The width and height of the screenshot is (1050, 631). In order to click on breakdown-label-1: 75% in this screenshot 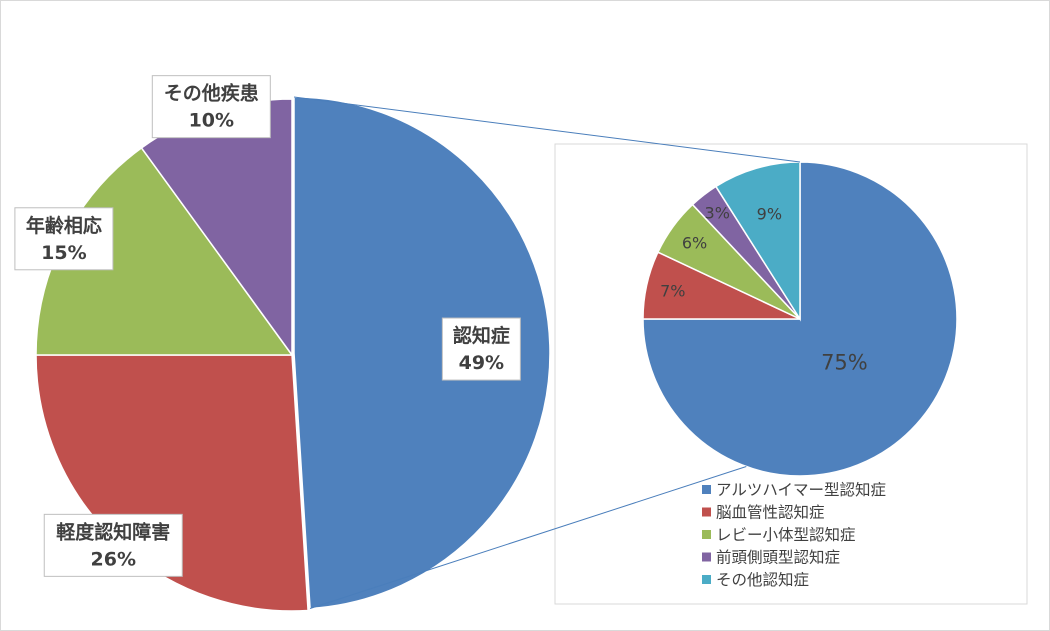, I will do `click(844, 362)`.